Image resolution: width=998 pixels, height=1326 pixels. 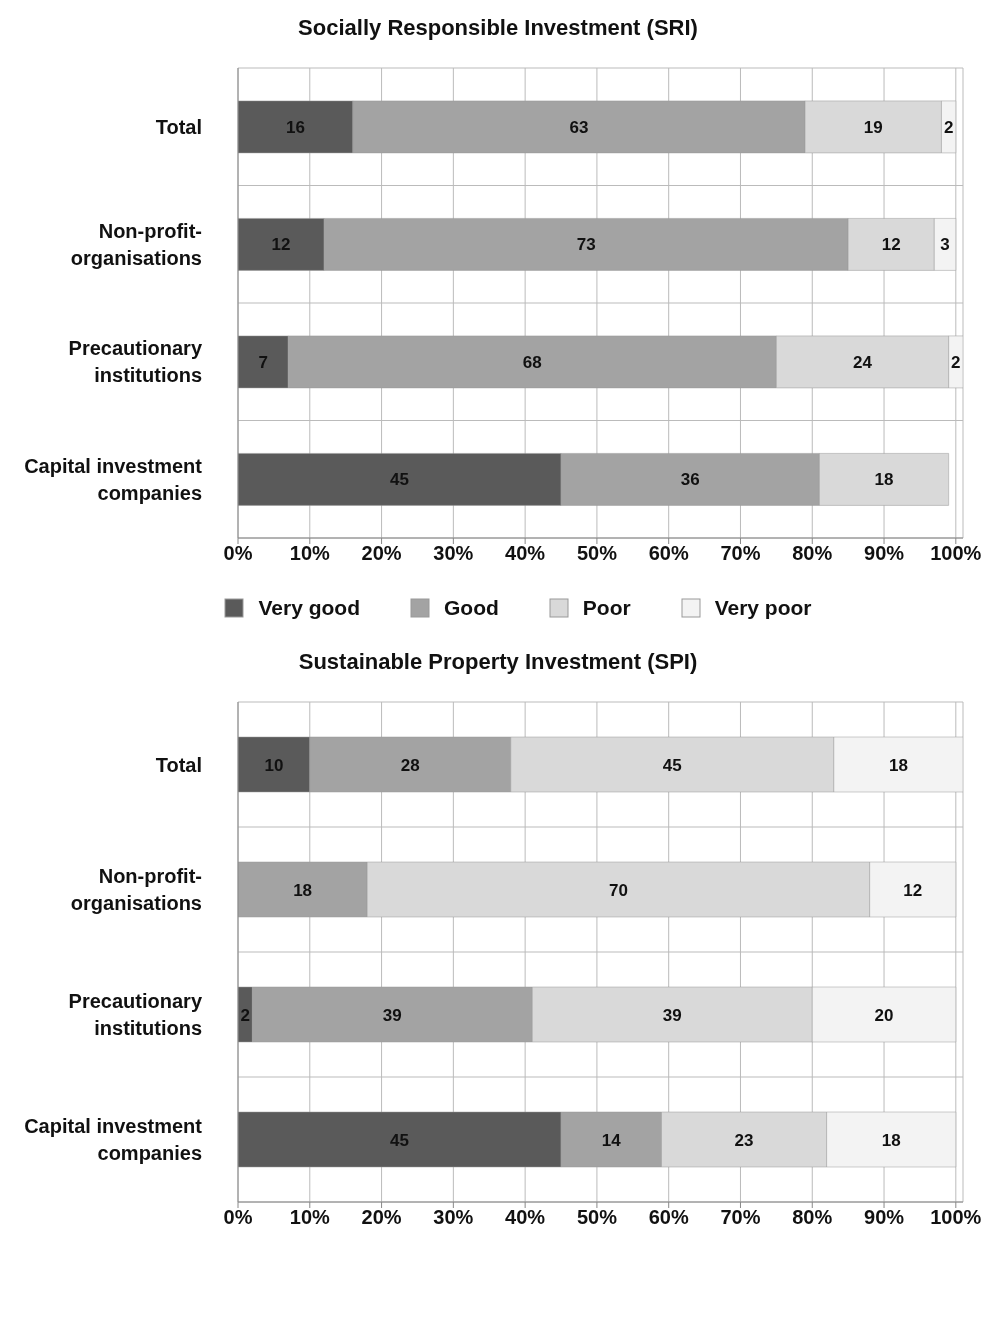 What do you see at coordinates (606, 608) in the screenshot?
I see `legend-label: Poor` at bounding box center [606, 608].